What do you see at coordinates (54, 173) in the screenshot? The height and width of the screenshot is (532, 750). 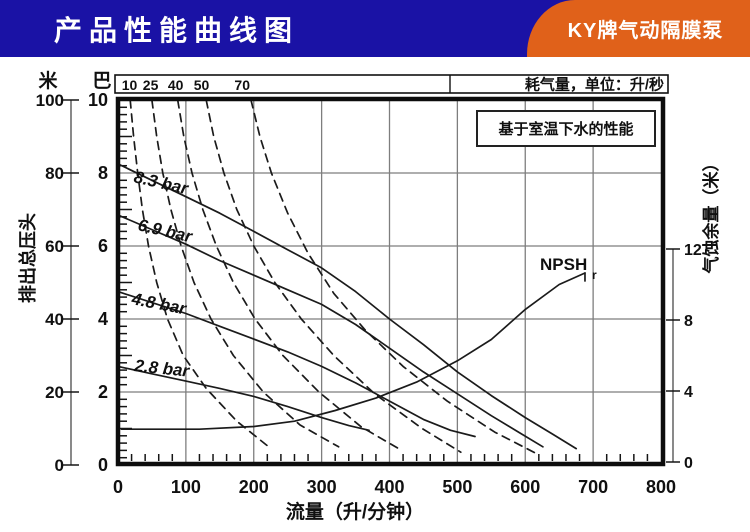 I see `meter-tick-label: 80` at bounding box center [54, 173].